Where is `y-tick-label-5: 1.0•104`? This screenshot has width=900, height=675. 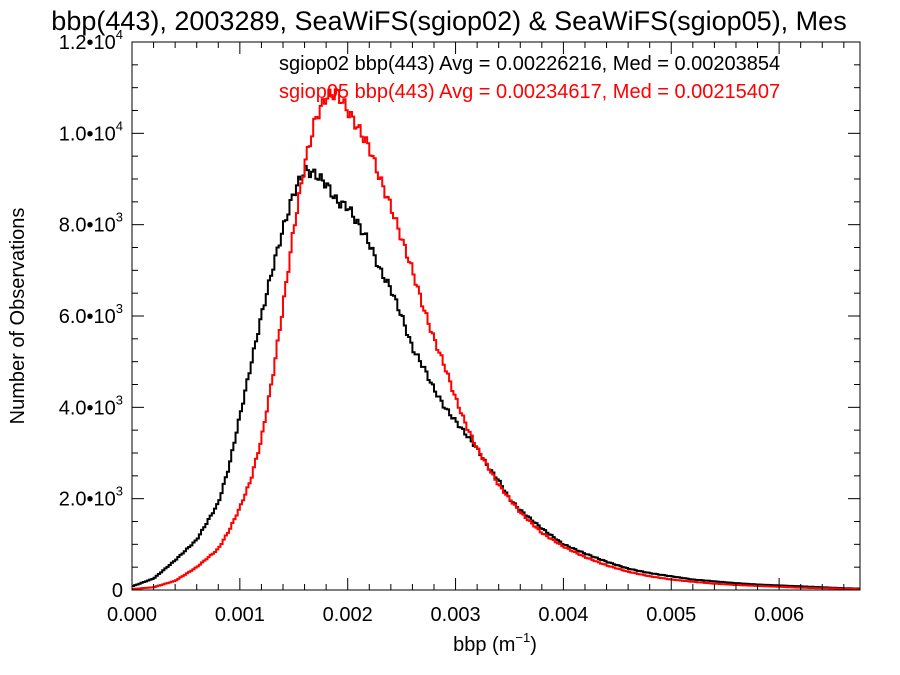
y-tick-label-5: 1.0•104 is located at coordinates (91, 131).